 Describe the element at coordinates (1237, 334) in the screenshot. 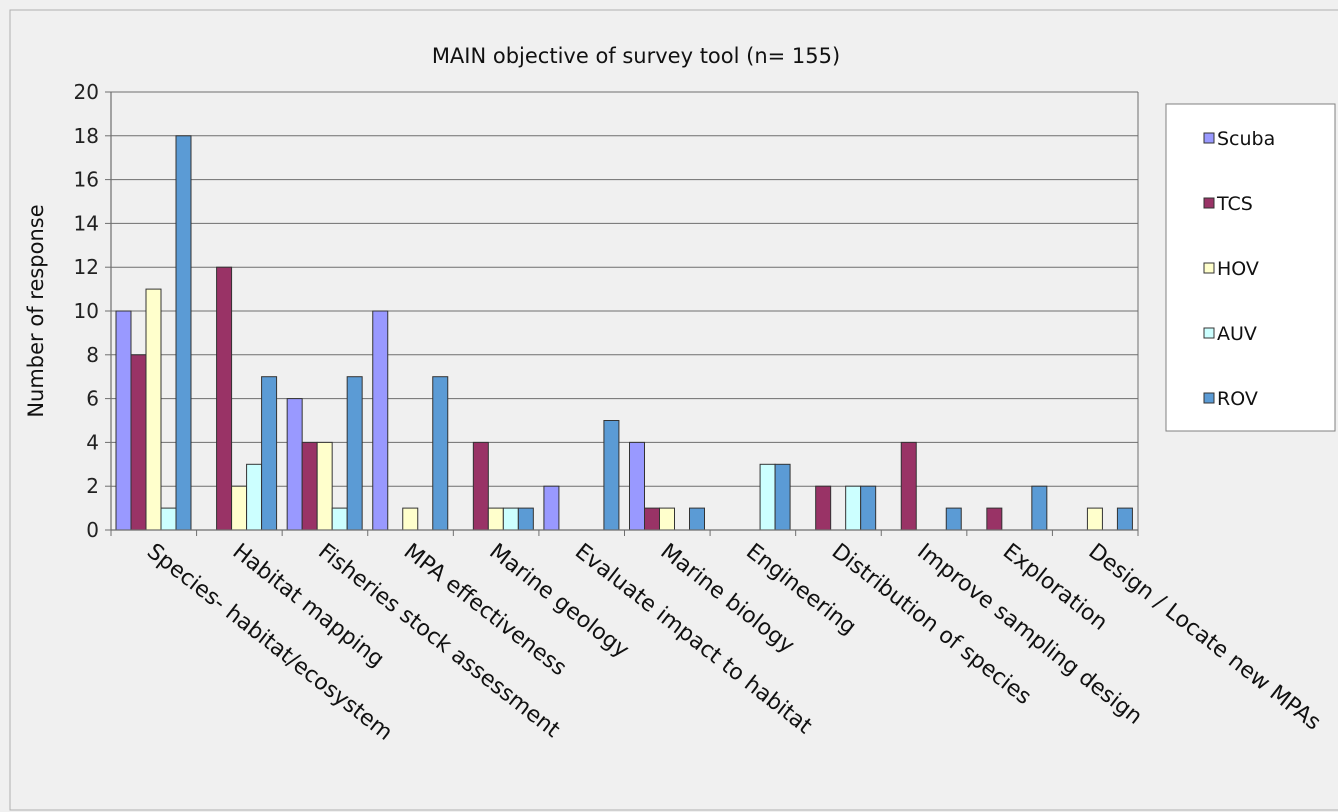

I see `legend-label-auv: AUV` at that location.